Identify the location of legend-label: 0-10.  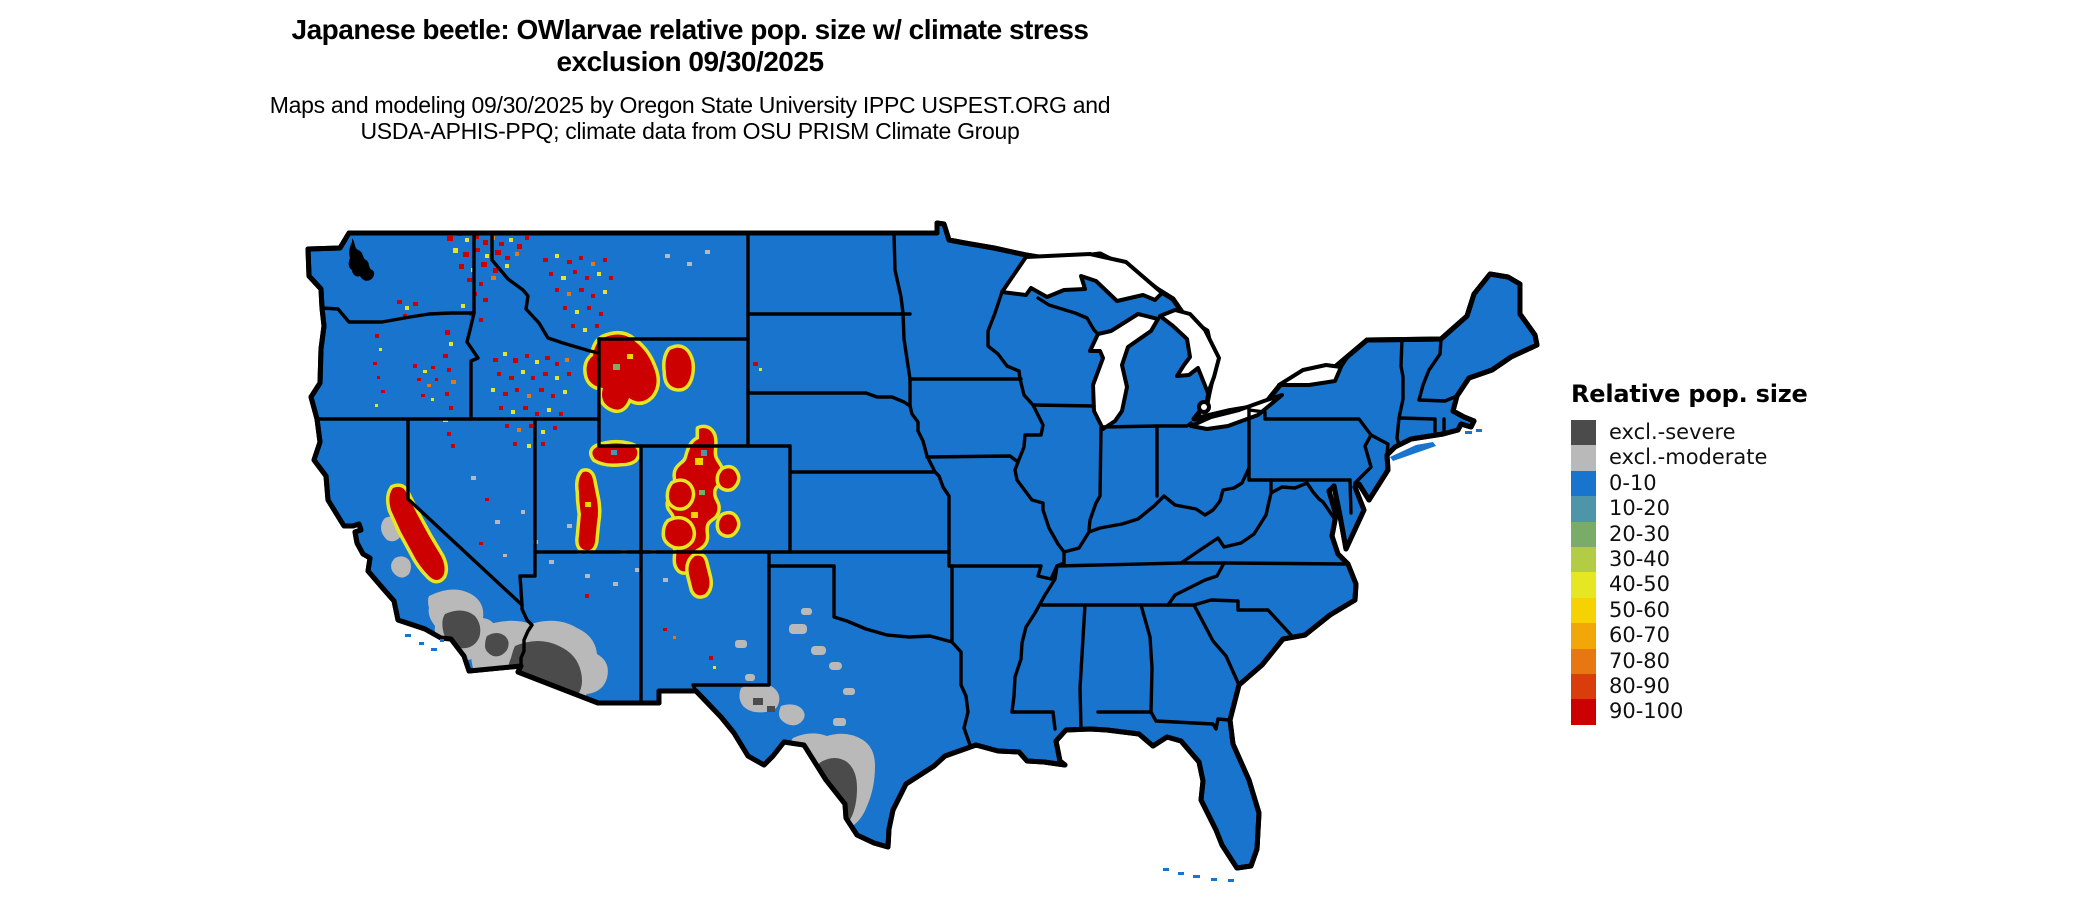
(1633, 482).